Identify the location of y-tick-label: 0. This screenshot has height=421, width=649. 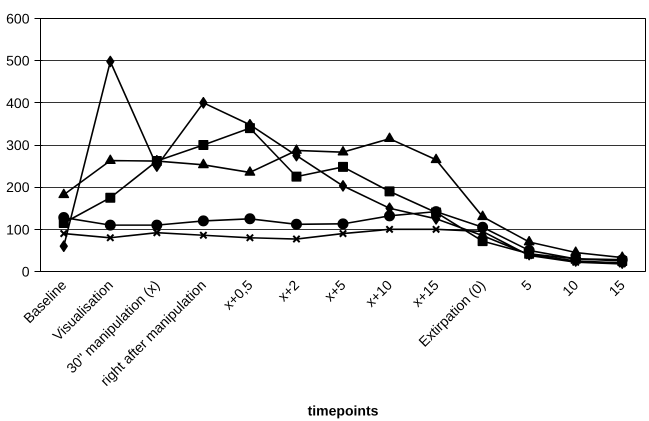
(26, 272).